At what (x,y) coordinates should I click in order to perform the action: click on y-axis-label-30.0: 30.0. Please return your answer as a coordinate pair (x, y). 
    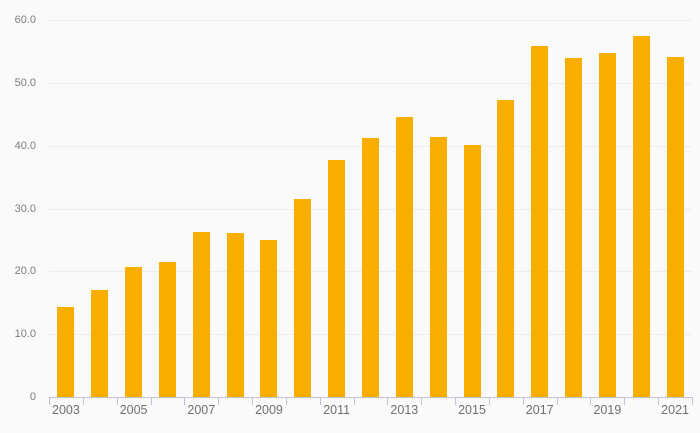
    Looking at the image, I should click on (25, 208).